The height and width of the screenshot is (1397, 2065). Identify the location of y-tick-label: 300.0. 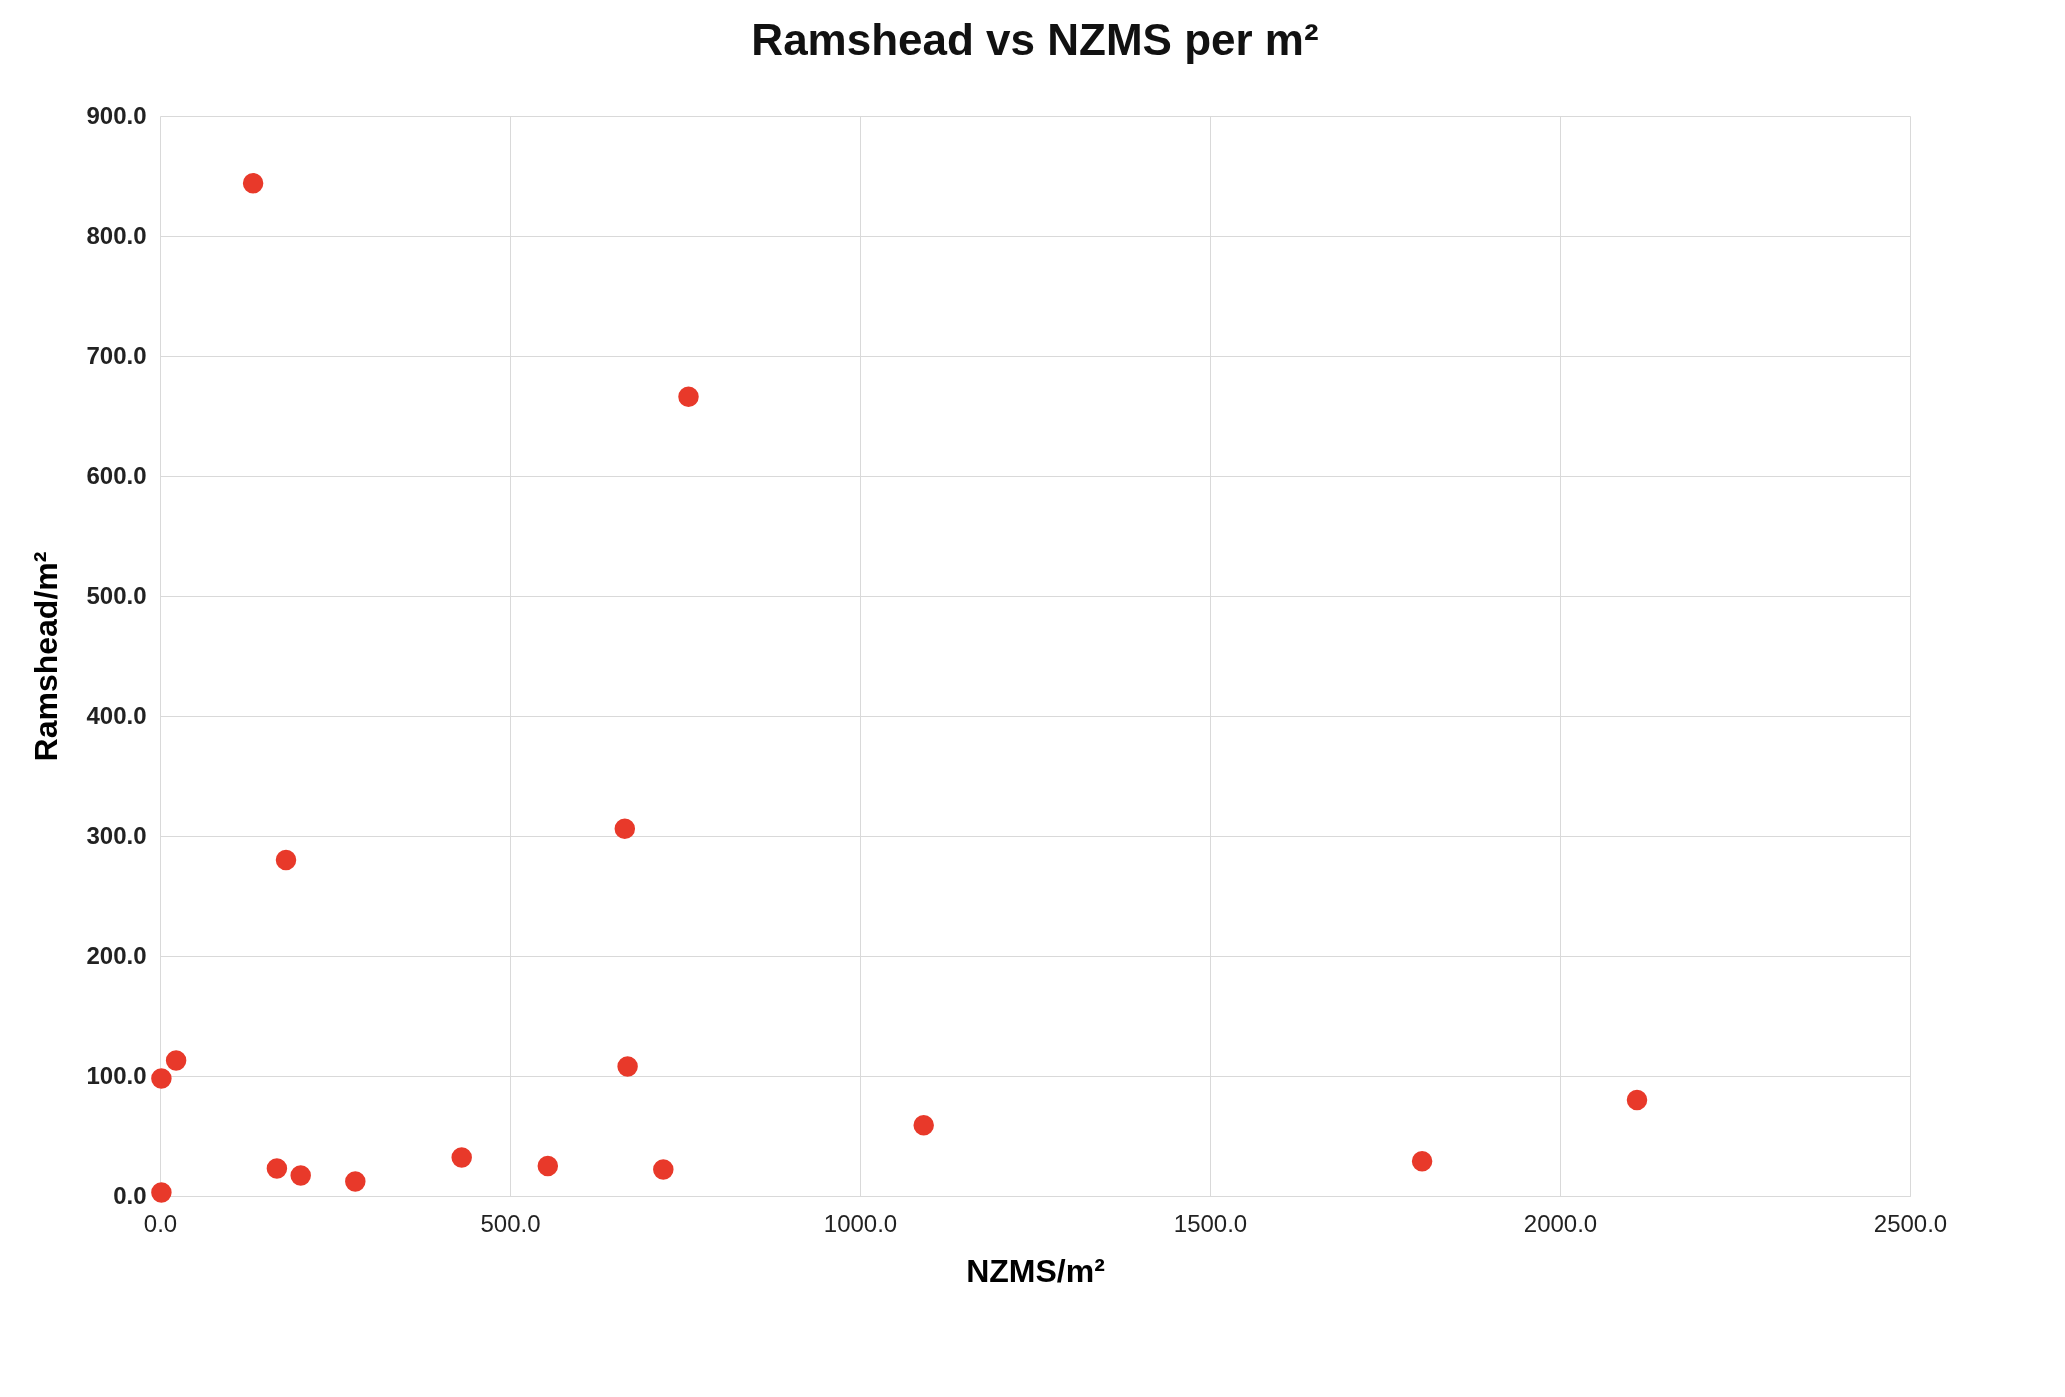
(116, 835).